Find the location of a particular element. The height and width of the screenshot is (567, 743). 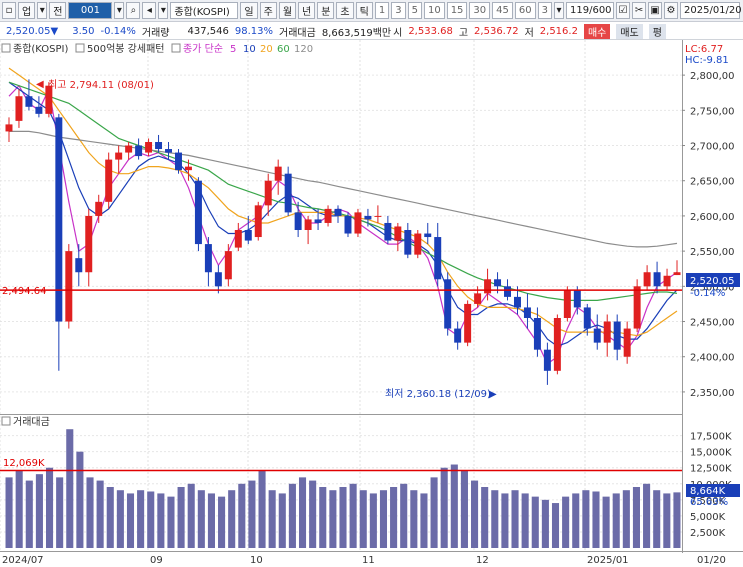

legend-ma120: 120 is located at coordinates (303, 49).